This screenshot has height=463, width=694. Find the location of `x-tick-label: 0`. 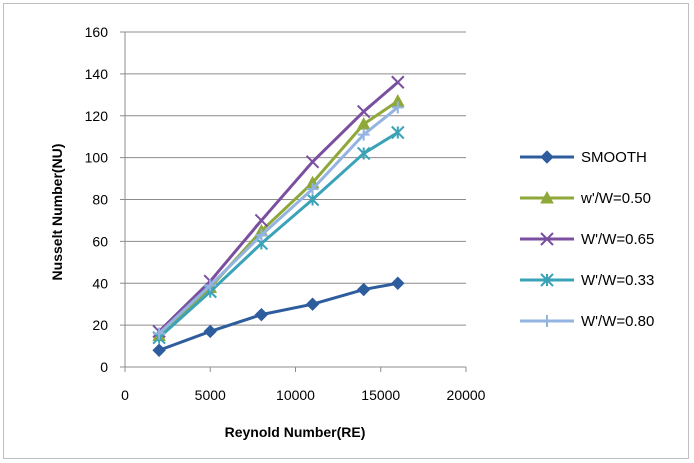

x-tick-label: 0 is located at coordinates (125, 395).